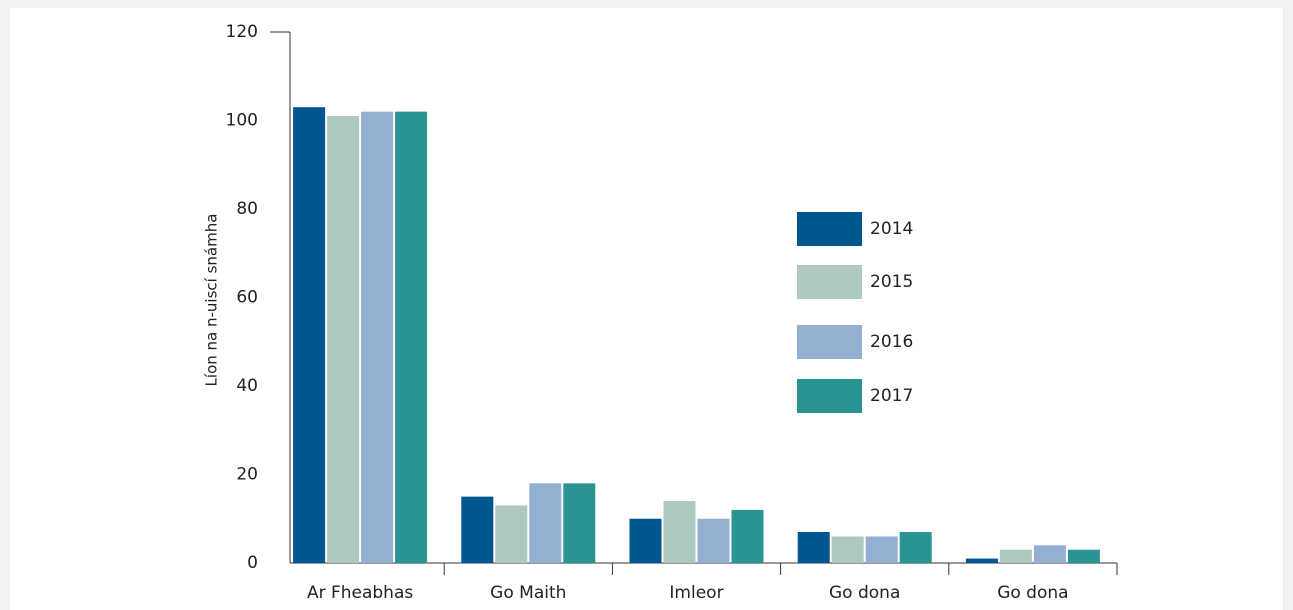 This screenshot has width=1293, height=610. Describe the element at coordinates (242, 121) in the screenshot. I see `y-tick-label: 100` at that location.